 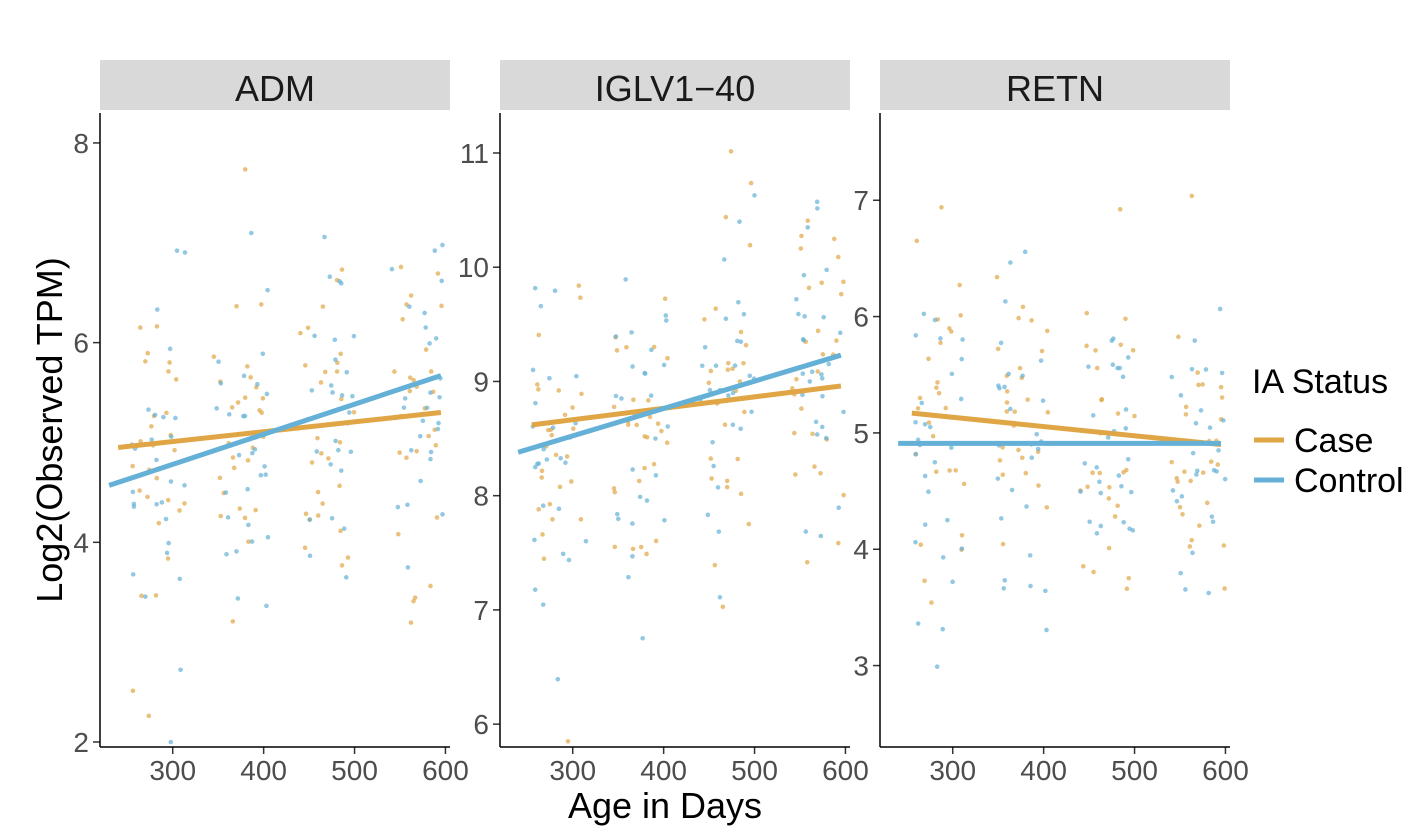 What do you see at coordinates (81, 742) in the screenshot?
I see `y-tick-label: 2` at bounding box center [81, 742].